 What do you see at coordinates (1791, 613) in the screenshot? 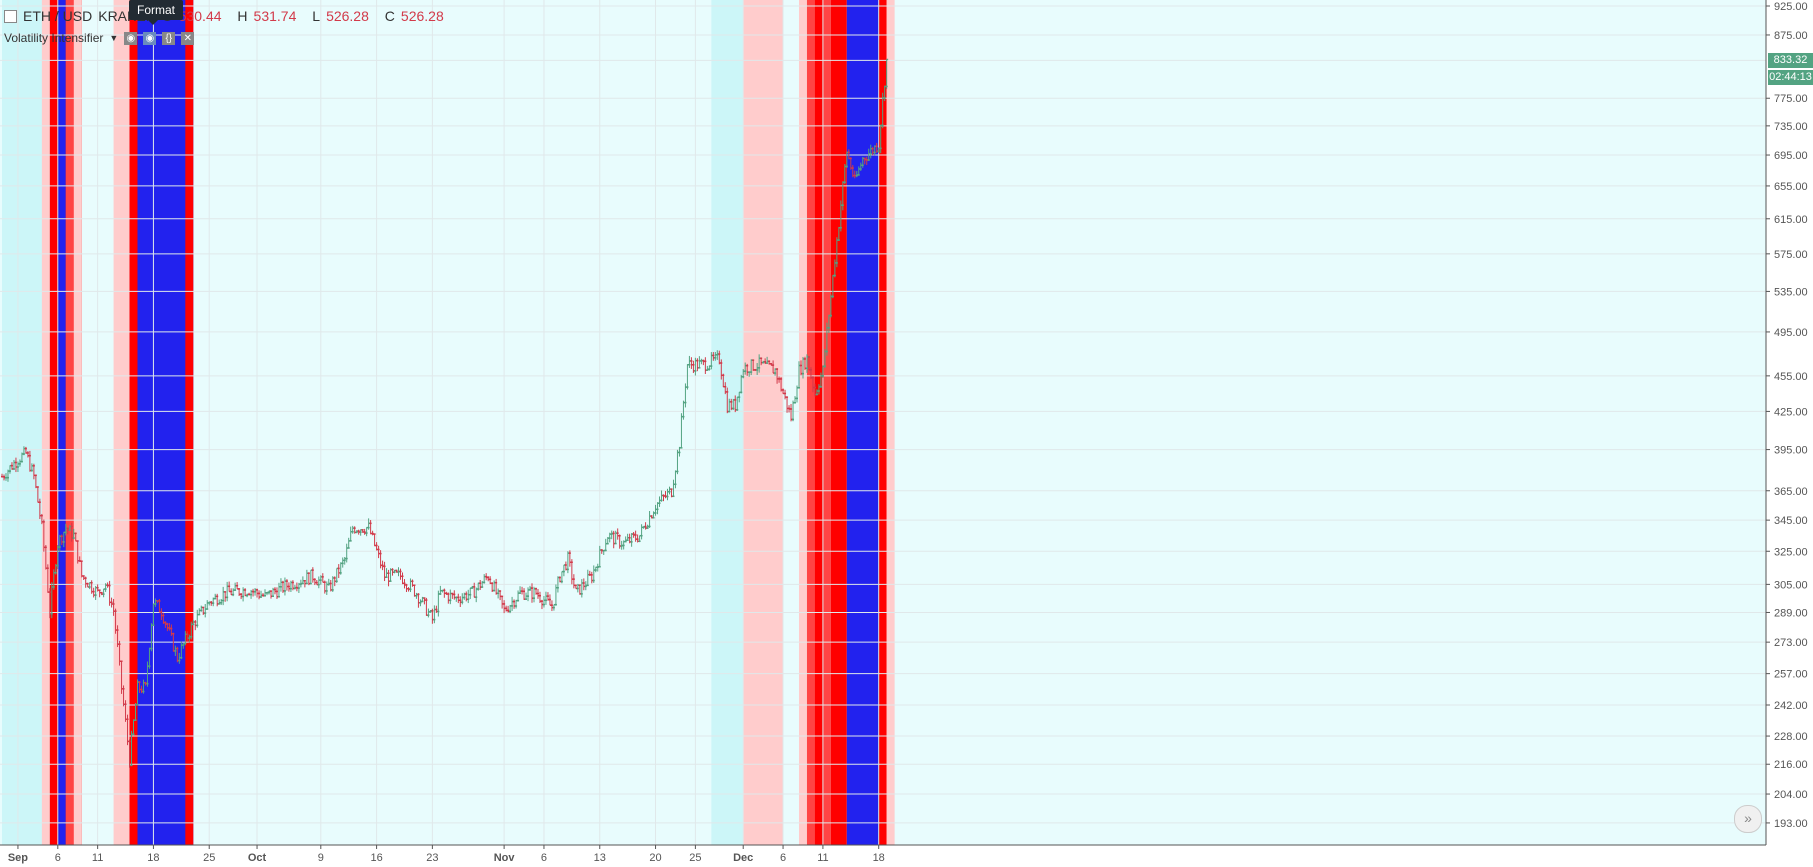
I see `price-tick-label: 289.00` at bounding box center [1791, 613].